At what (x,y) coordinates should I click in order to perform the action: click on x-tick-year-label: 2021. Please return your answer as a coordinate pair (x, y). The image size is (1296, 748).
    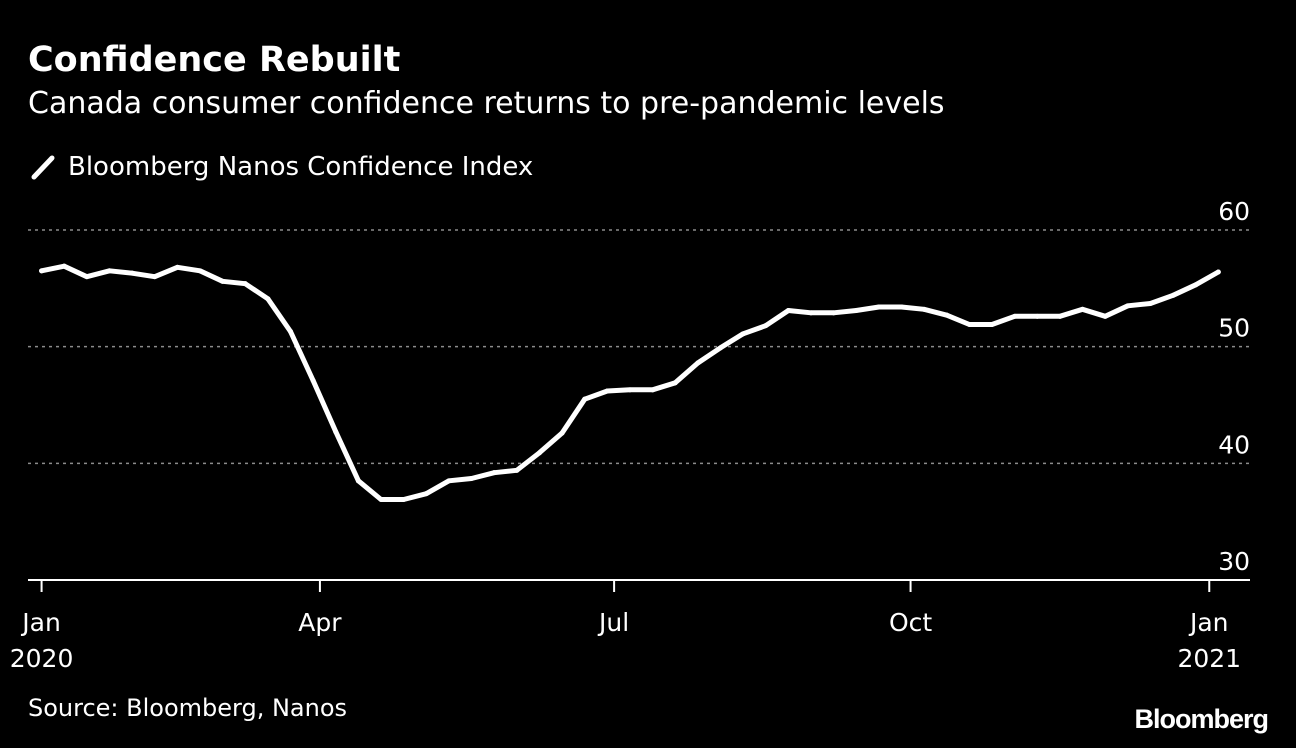
    Looking at the image, I should click on (1209, 658).